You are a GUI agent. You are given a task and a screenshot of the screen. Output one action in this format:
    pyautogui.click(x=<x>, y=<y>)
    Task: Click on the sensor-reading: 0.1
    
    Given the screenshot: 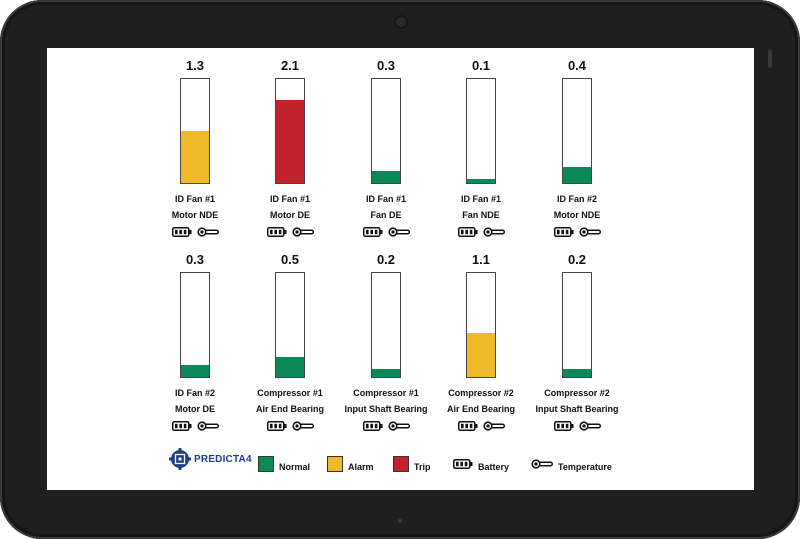 What is the action you would take?
    pyautogui.click(x=481, y=65)
    